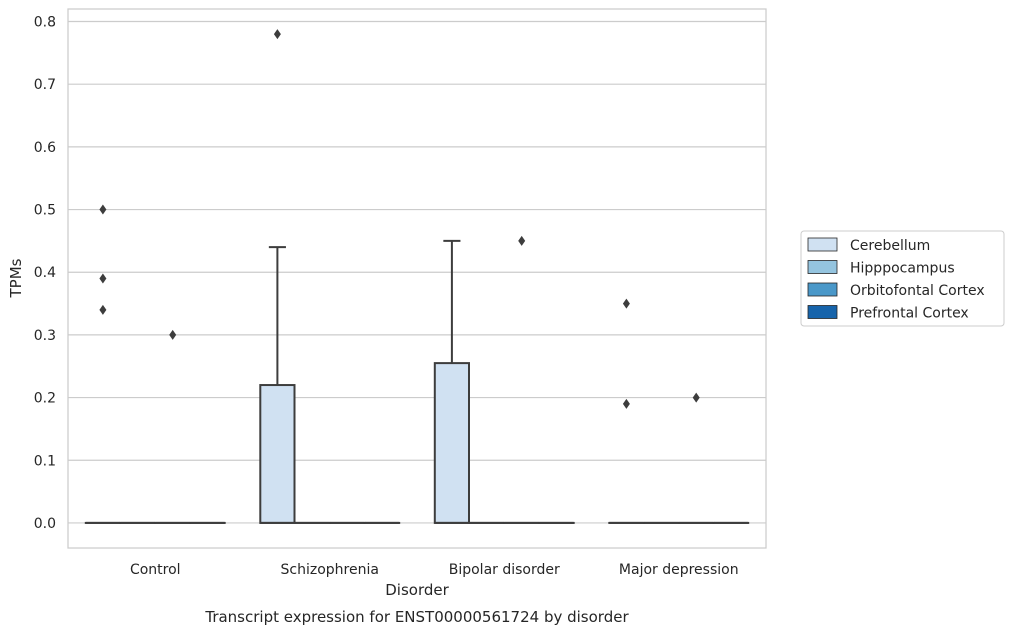 The image size is (1014, 634). Describe the element at coordinates (45, 336) in the screenshot. I see `y-tick-label: 0.3` at that location.